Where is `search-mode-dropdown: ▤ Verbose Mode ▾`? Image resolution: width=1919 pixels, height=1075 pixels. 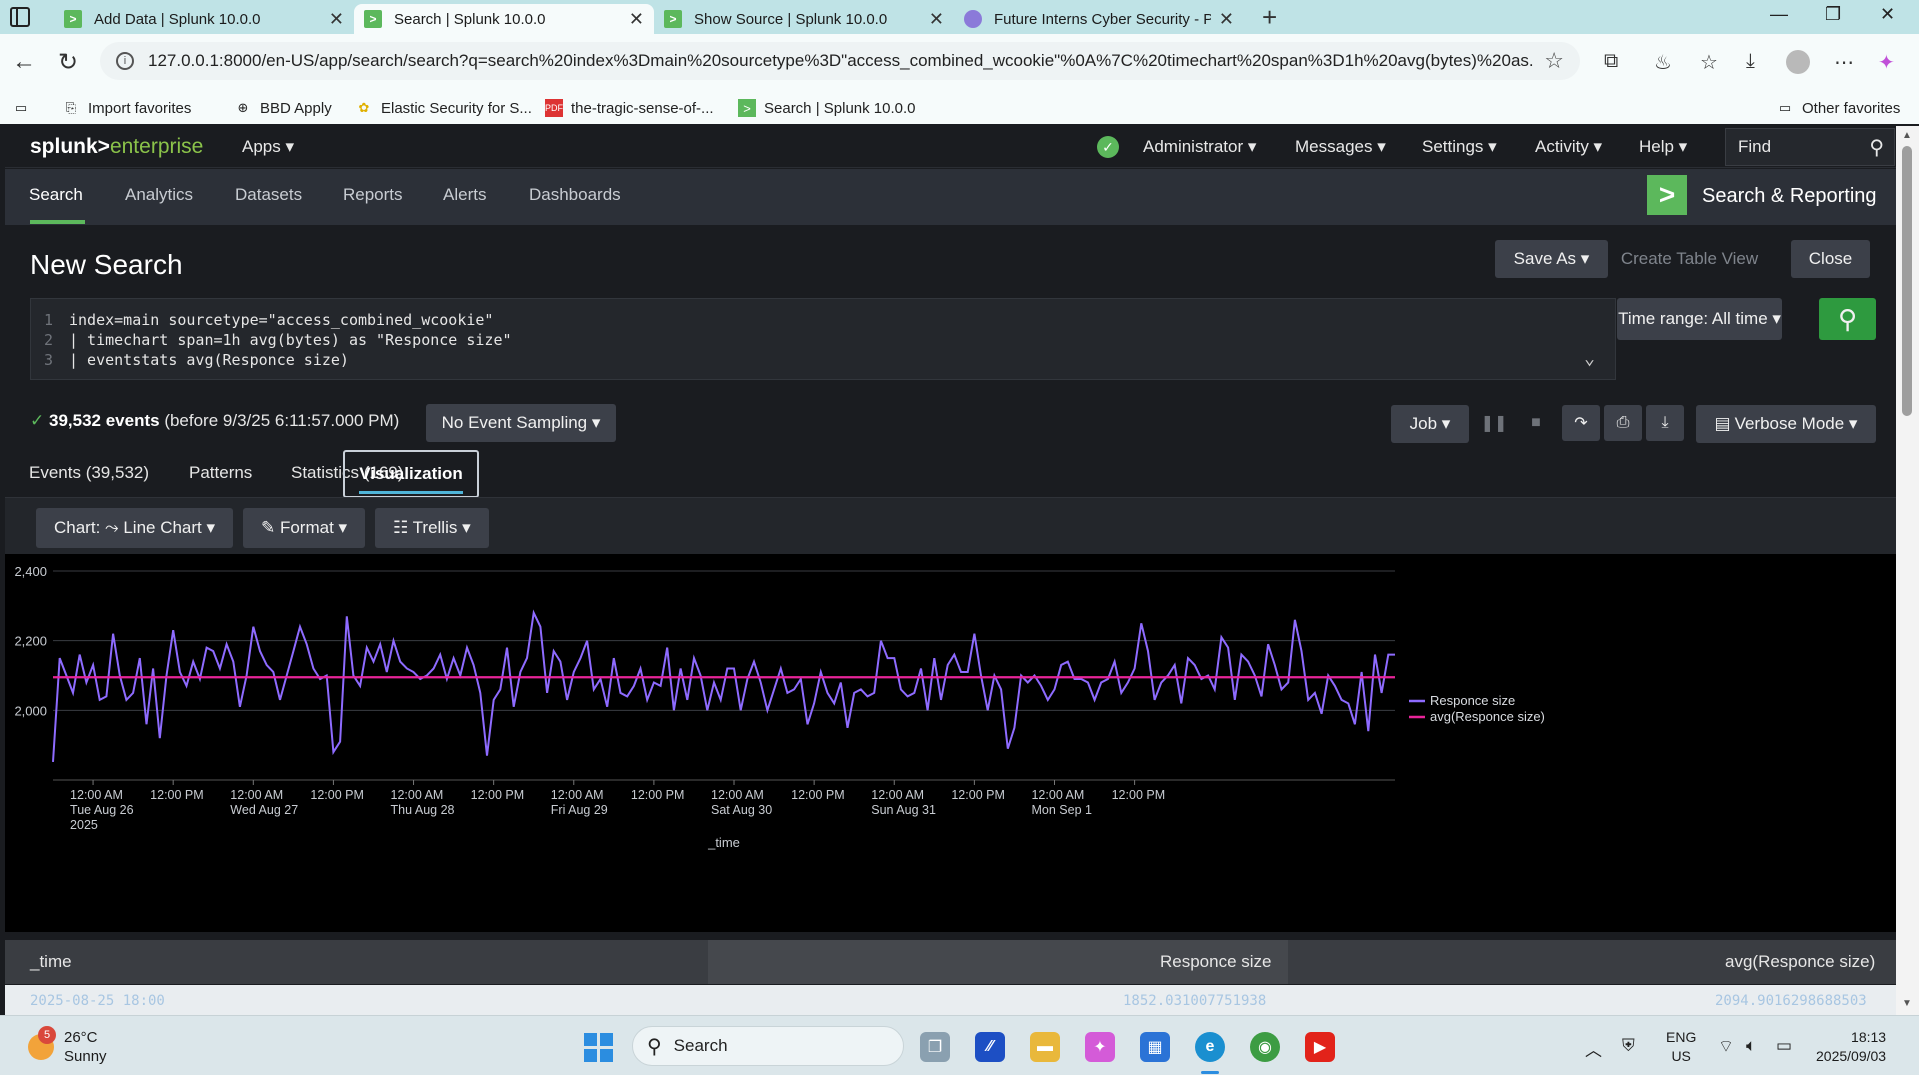
search-mode-dropdown: ▤ Verbose Mode ▾ is located at coordinates (1786, 424).